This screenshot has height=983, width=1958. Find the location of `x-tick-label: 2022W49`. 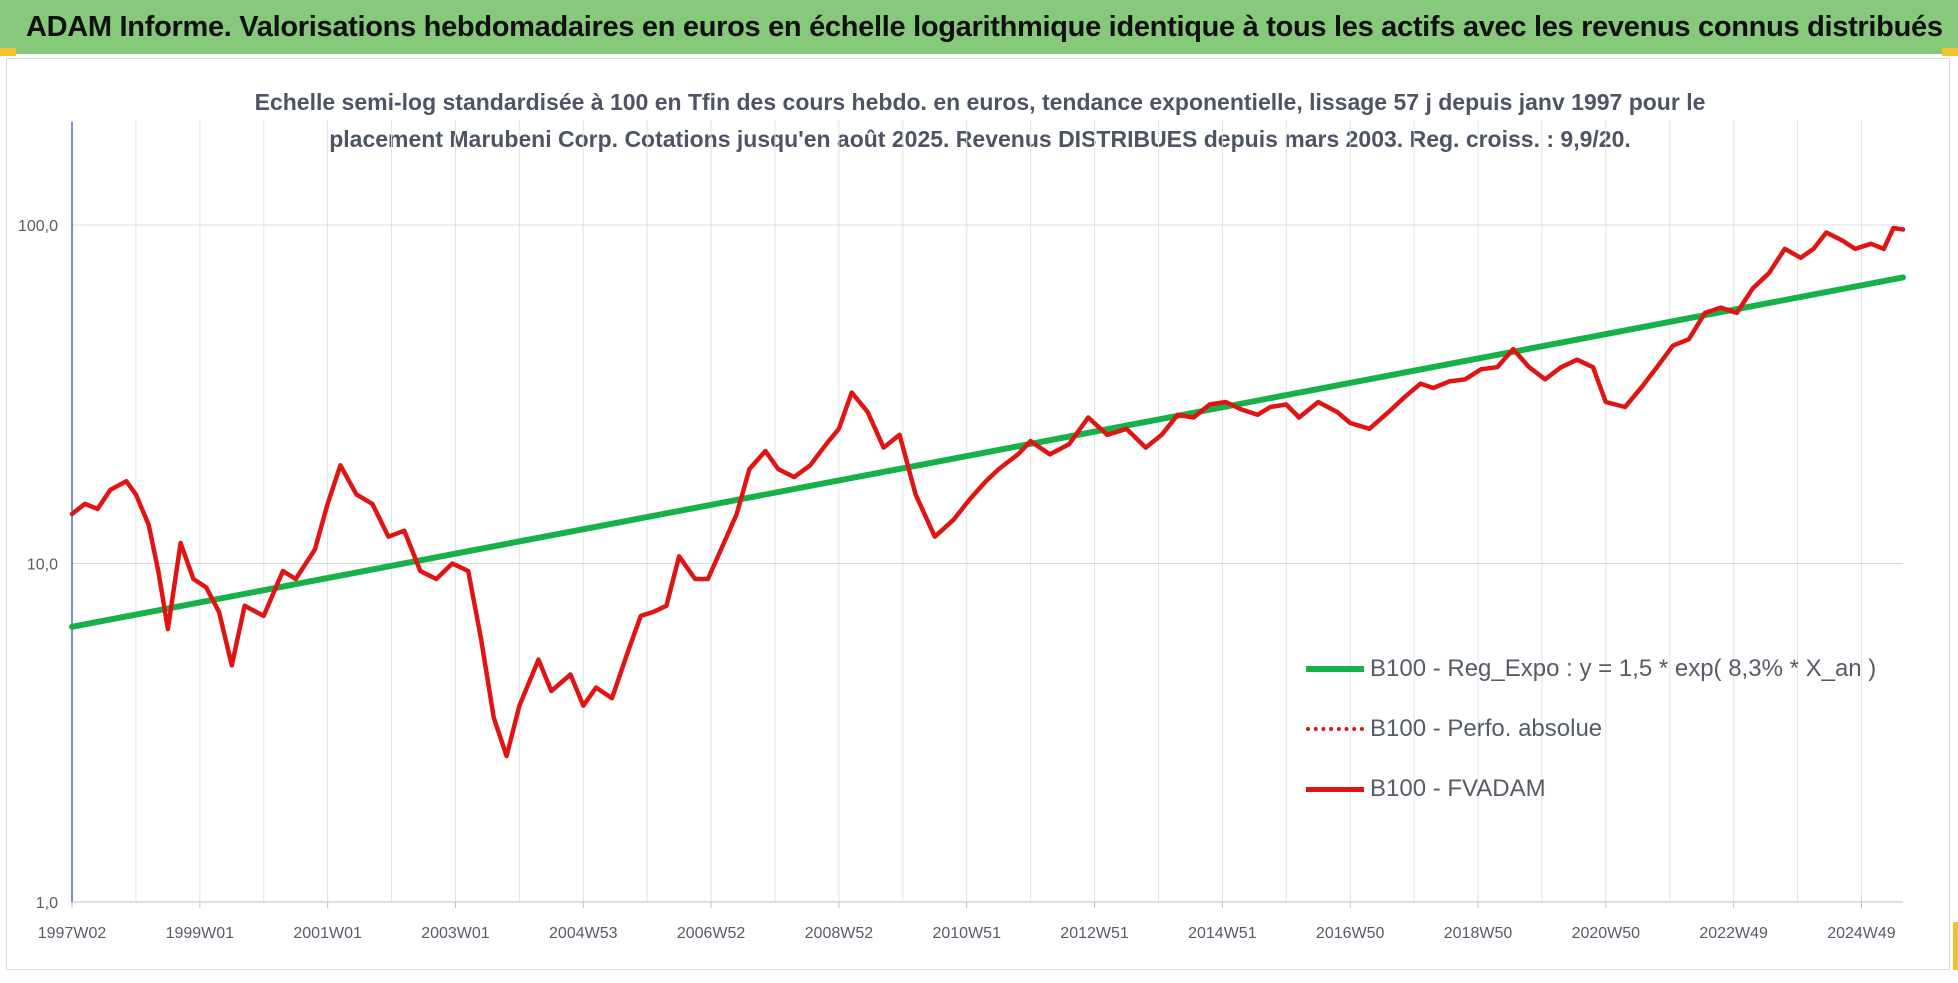

x-tick-label: 2022W49 is located at coordinates (1733, 933).